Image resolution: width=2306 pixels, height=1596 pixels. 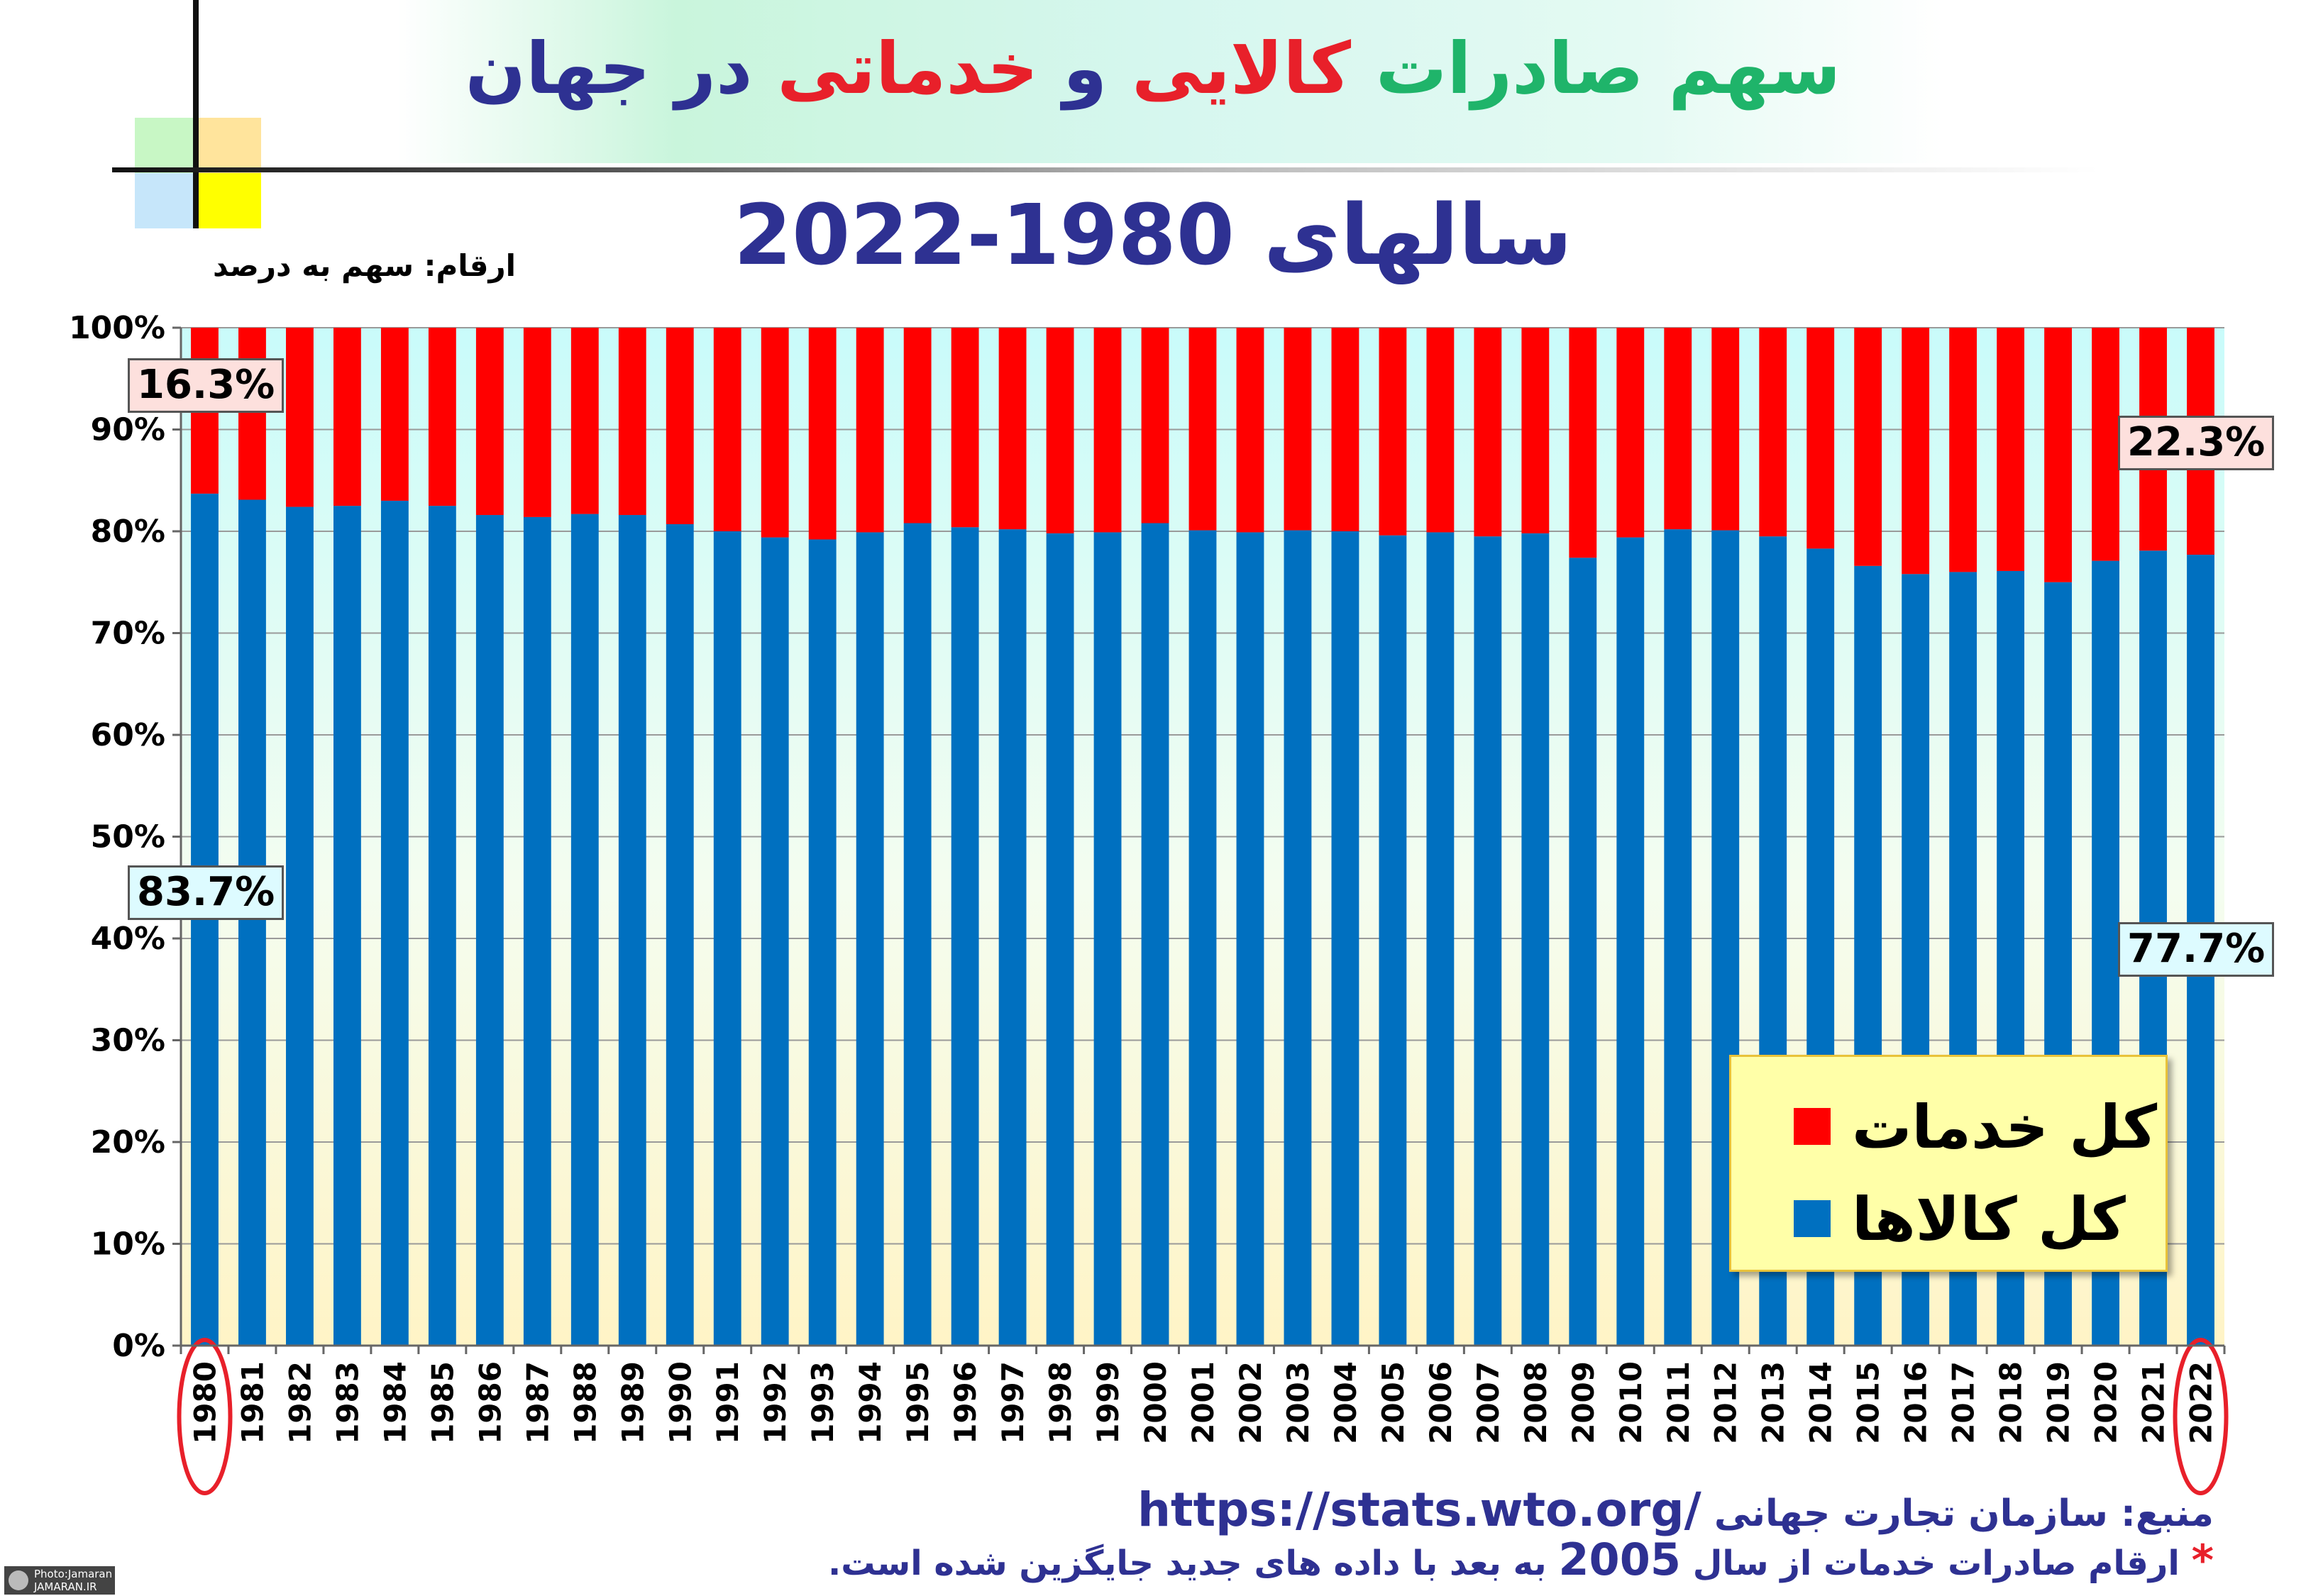 What do you see at coordinates (1916, 1402) in the screenshot?
I see `x-tick-label: 2016` at bounding box center [1916, 1402].